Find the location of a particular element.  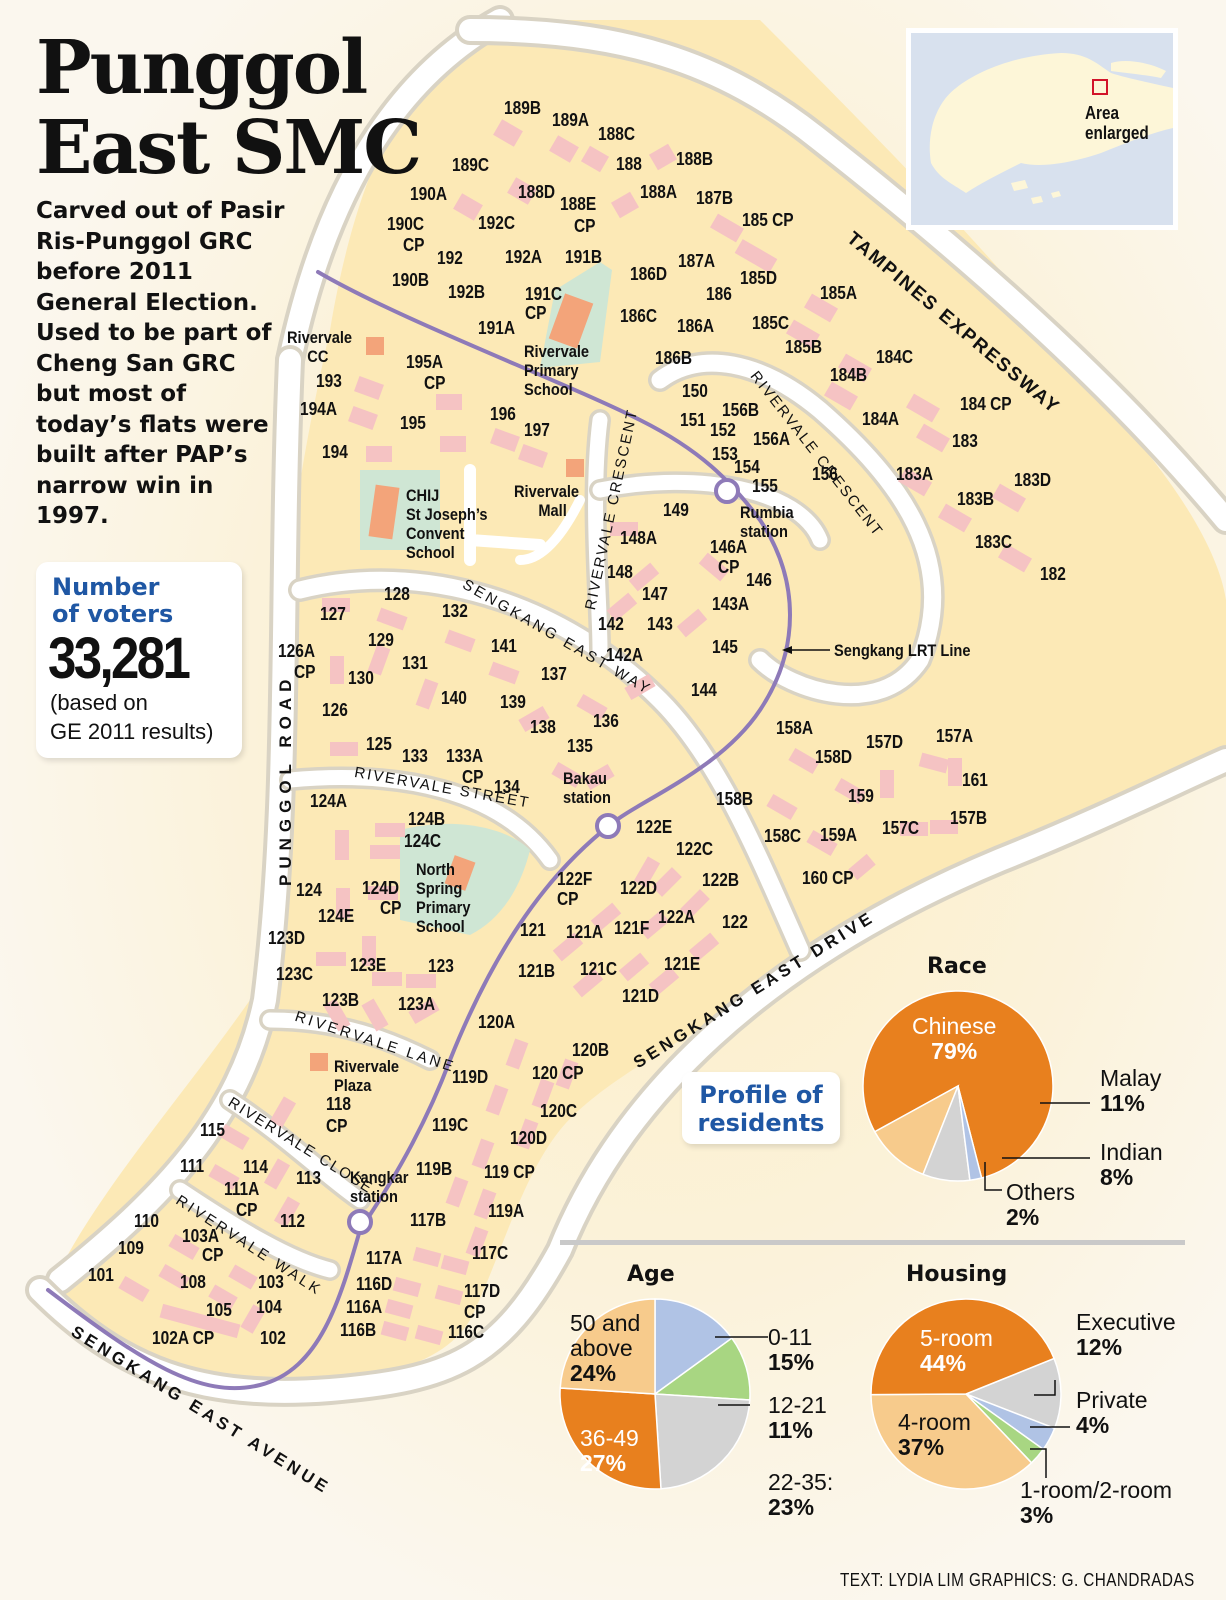

block-label: 111A is located at coordinates (242, 1189).